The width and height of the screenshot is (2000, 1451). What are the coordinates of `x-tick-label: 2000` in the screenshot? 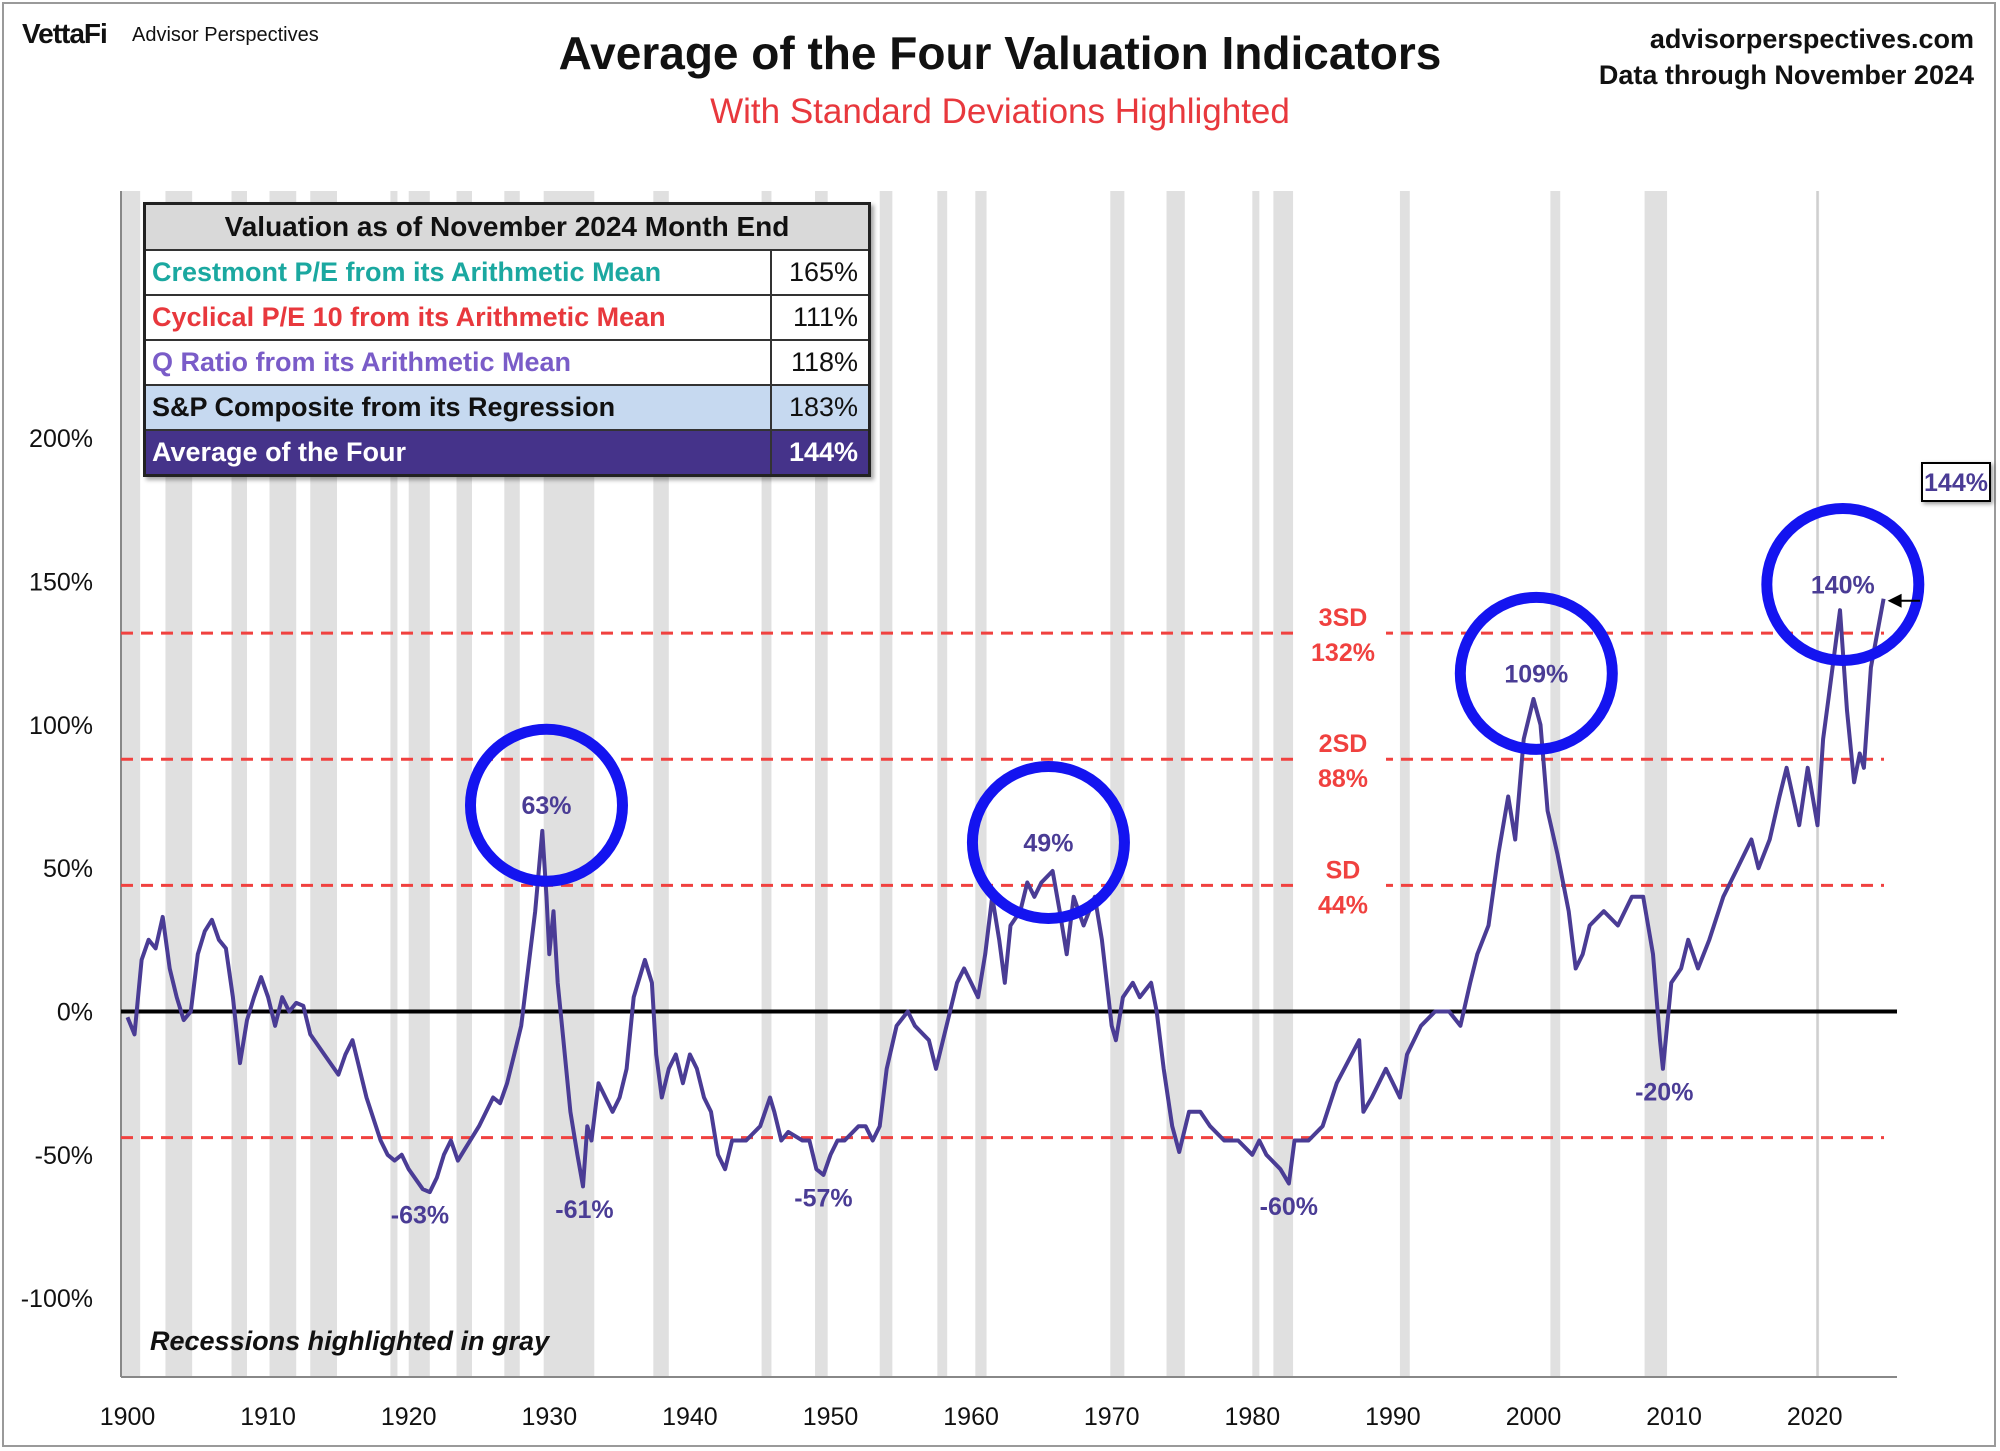 It's located at (1534, 1417).